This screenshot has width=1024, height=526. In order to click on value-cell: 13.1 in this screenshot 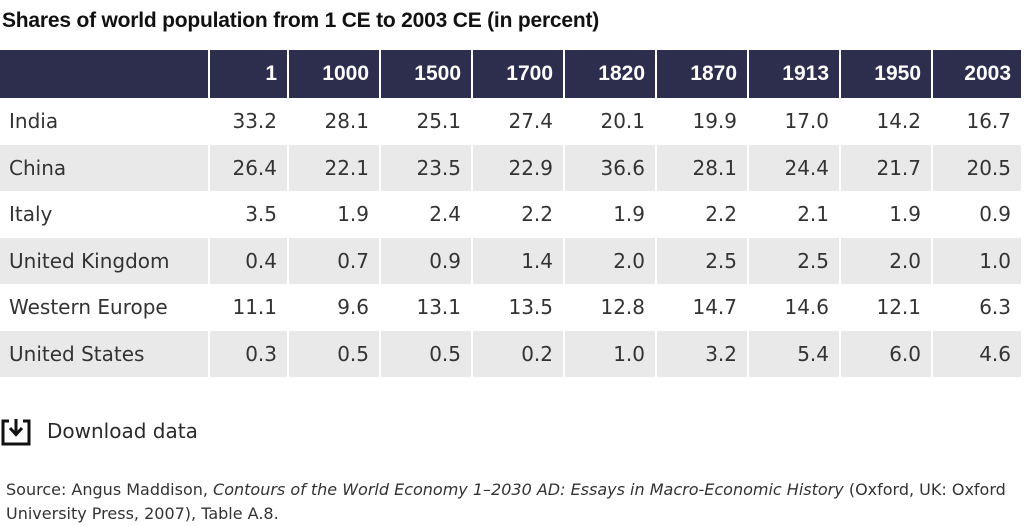, I will do `click(426, 307)`.